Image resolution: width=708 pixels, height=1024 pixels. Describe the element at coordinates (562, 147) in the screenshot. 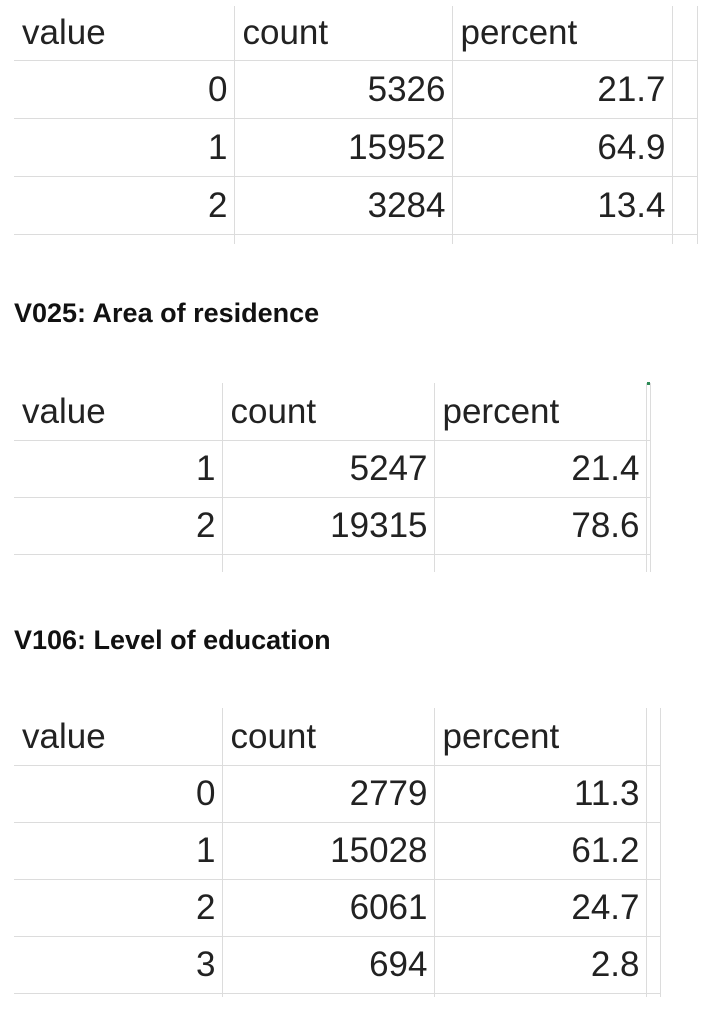

I see `cell-percent: 64.9` at that location.